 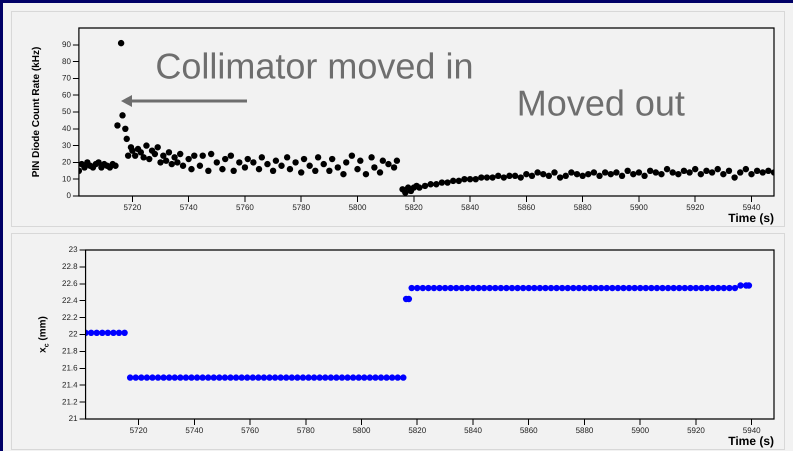 What do you see at coordinates (67, 78) in the screenshot?
I see `y-tick-label: 70` at bounding box center [67, 78].